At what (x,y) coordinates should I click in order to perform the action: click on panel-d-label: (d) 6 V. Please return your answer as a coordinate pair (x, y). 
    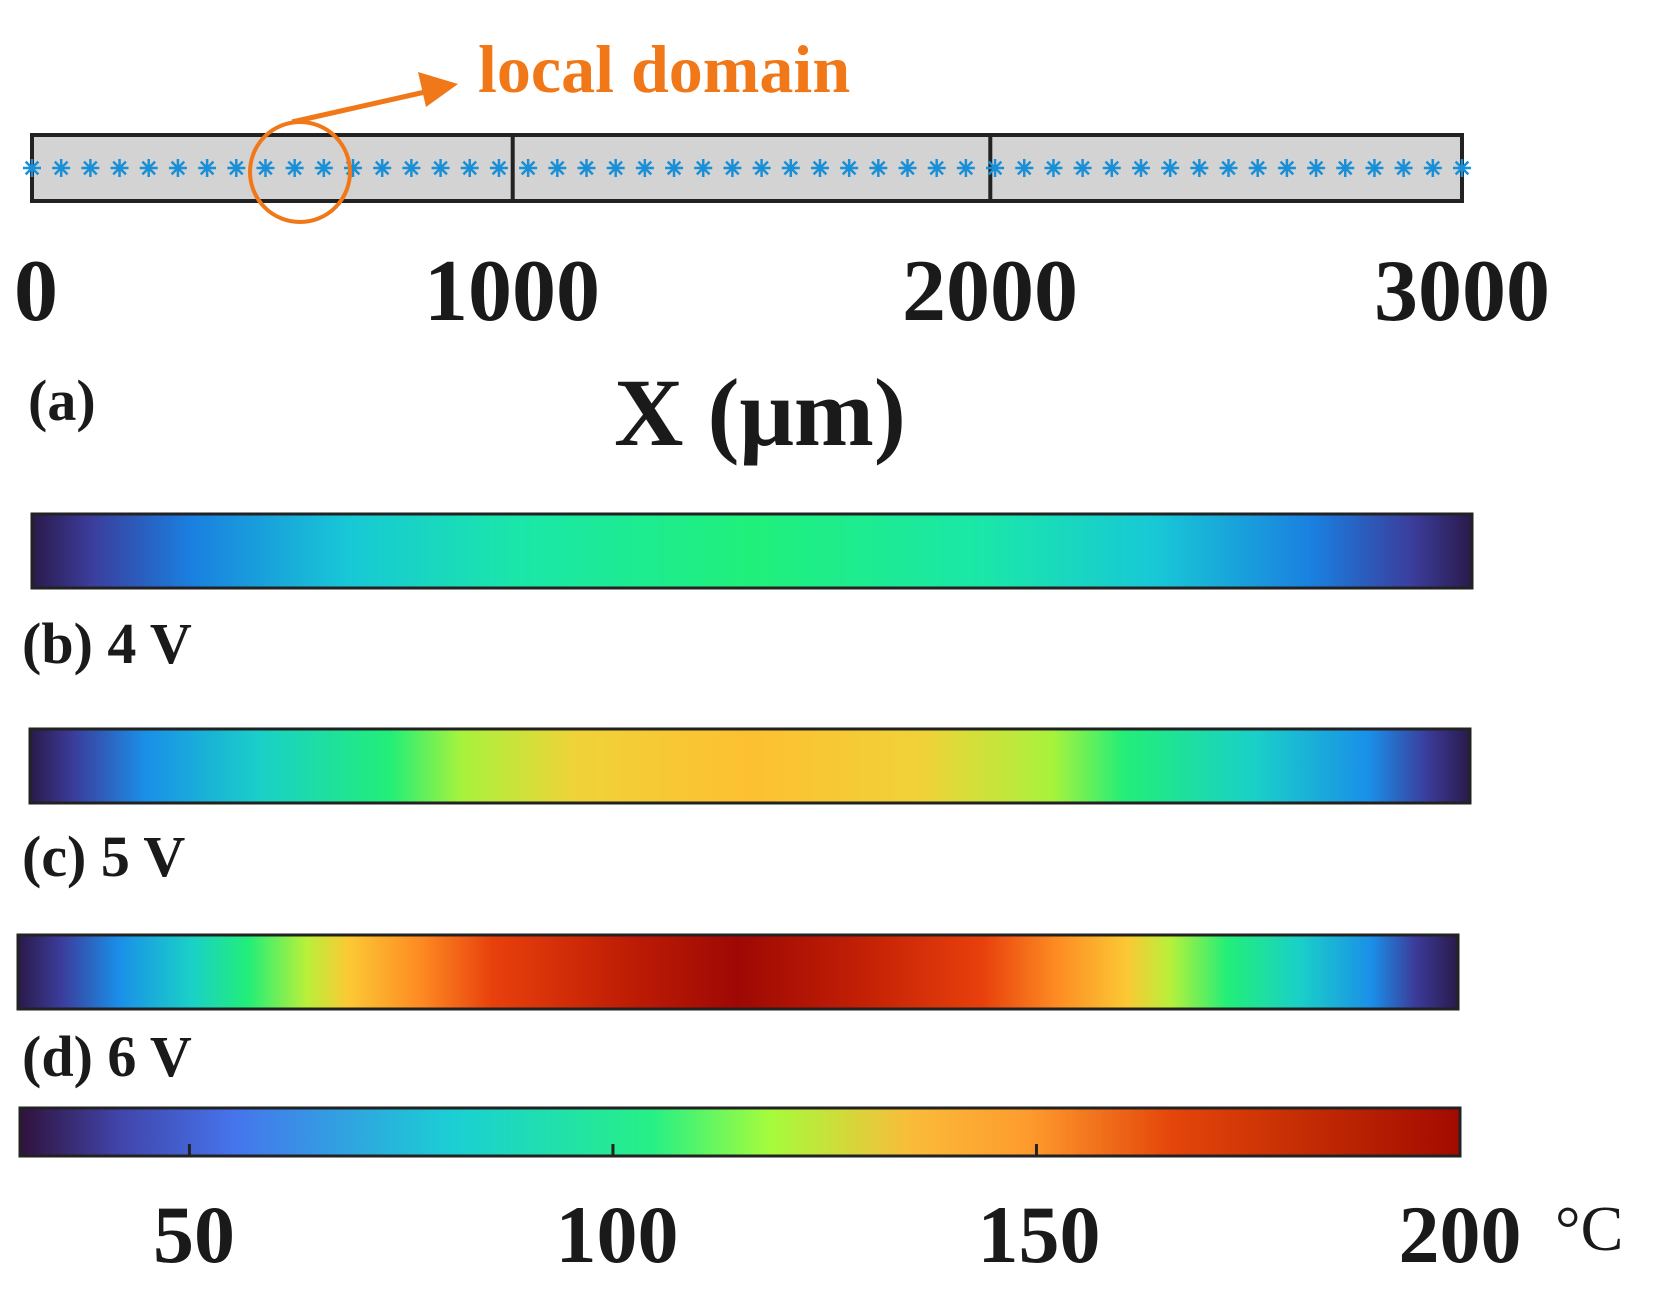
    Looking at the image, I should click on (107, 1056).